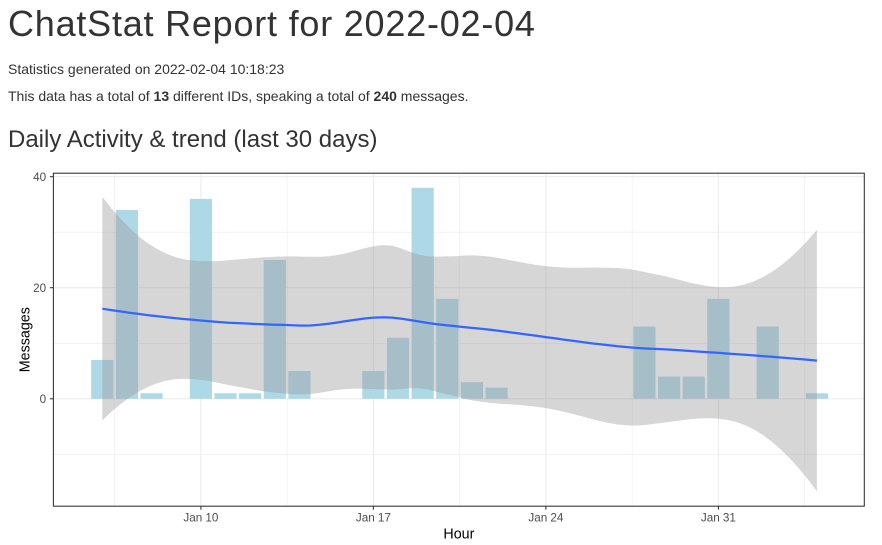 This screenshot has width=882, height=545. Describe the element at coordinates (718, 518) in the screenshot. I see `svg-text: Jan 31` at that location.